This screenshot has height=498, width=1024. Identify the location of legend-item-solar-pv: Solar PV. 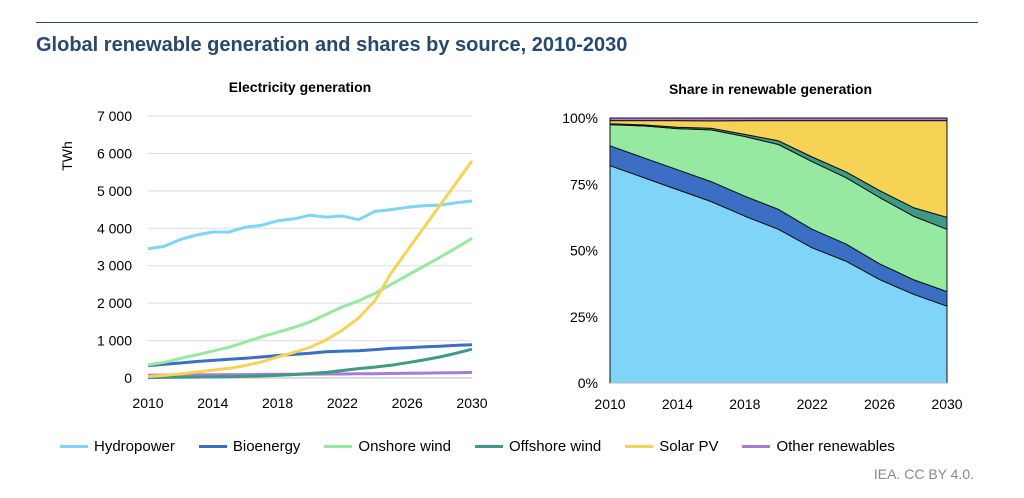
(671, 446).